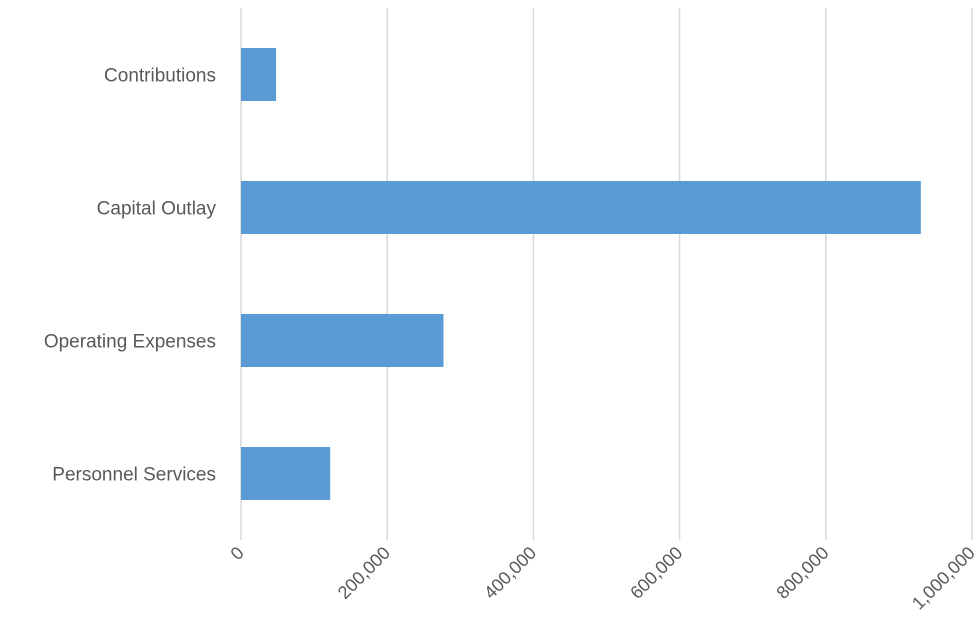 The height and width of the screenshot is (641, 977). I want to click on x-tick-label: 400,000, so click(510, 573).